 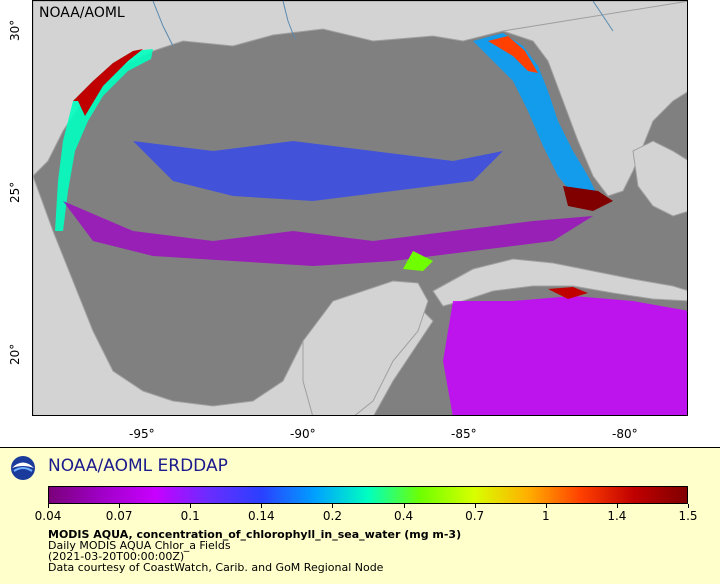 What do you see at coordinates (163, 24) in the screenshot?
I see `texas-river` at bounding box center [163, 24].